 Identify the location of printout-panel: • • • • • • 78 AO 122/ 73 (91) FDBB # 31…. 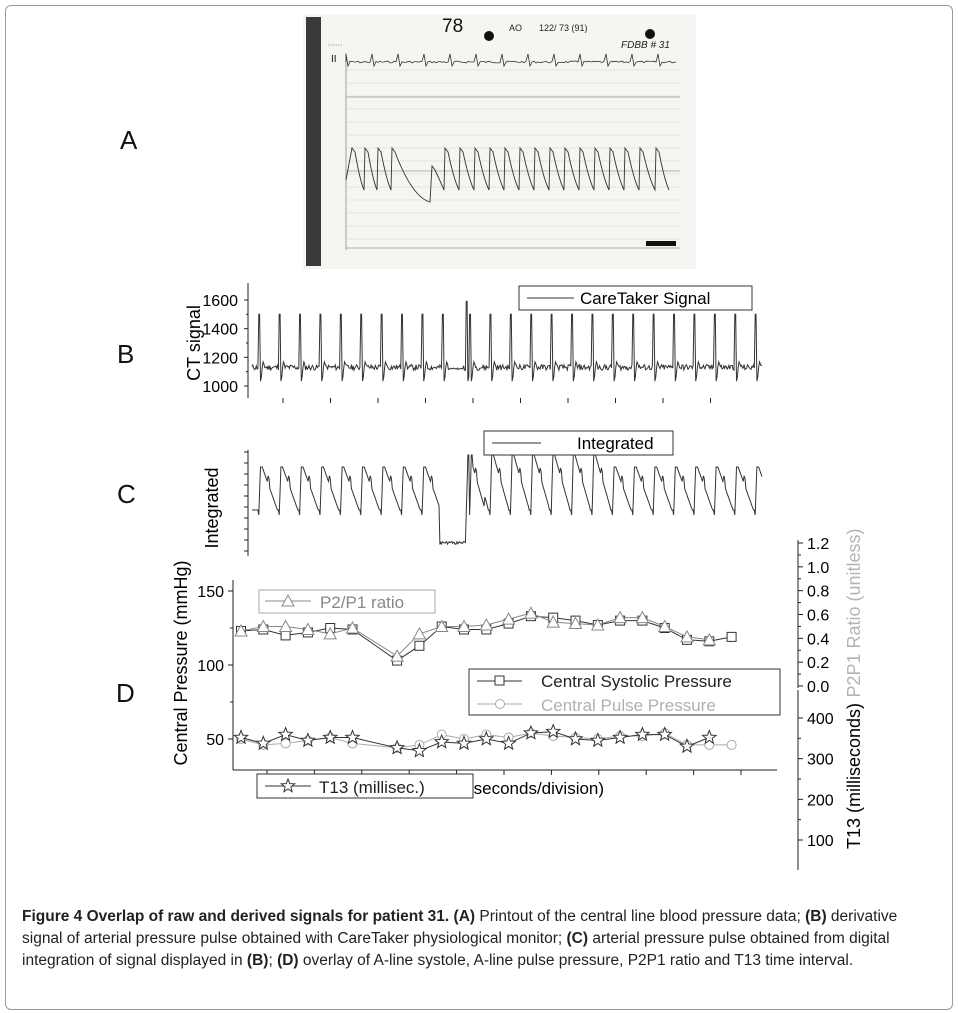
(499, 141).